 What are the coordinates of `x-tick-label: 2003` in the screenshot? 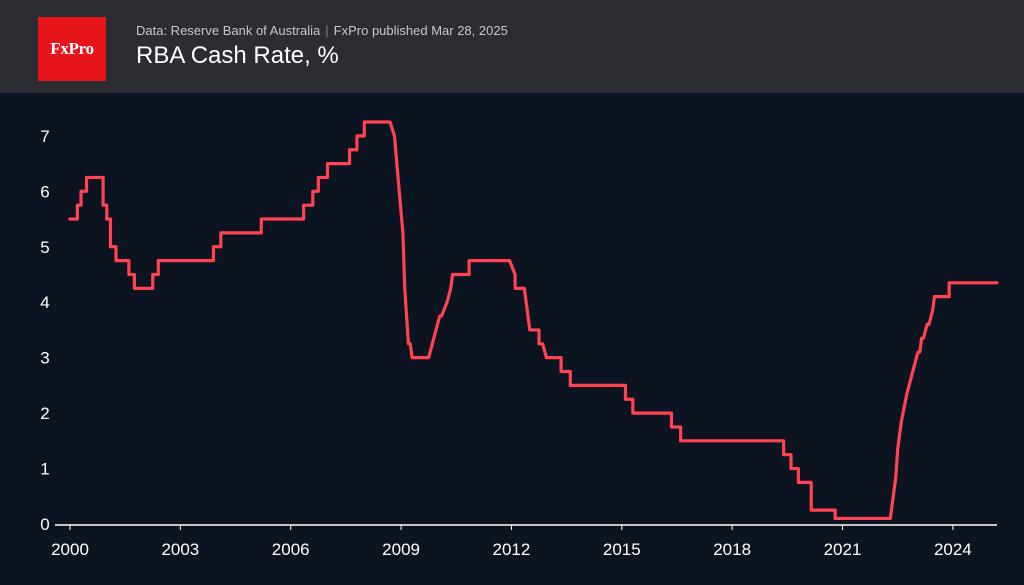 It's located at (180, 549).